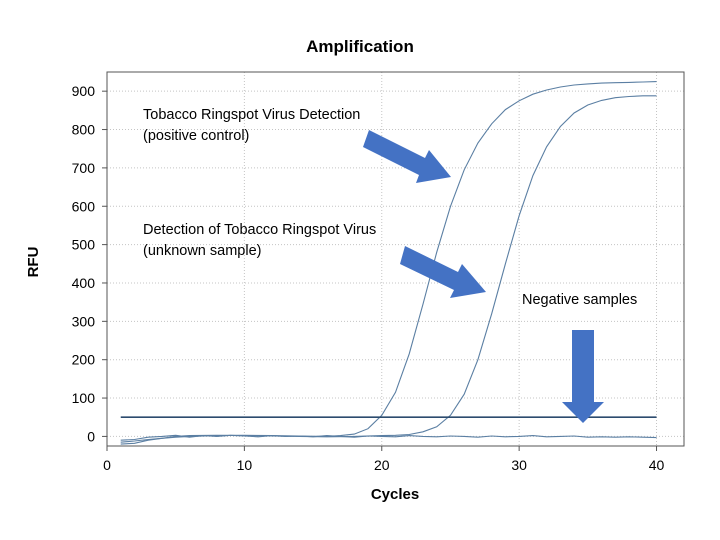 Image resolution: width=720 pixels, height=540 pixels. Describe the element at coordinates (84, 130) in the screenshot. I see `y-tick-label: 800` at that location.